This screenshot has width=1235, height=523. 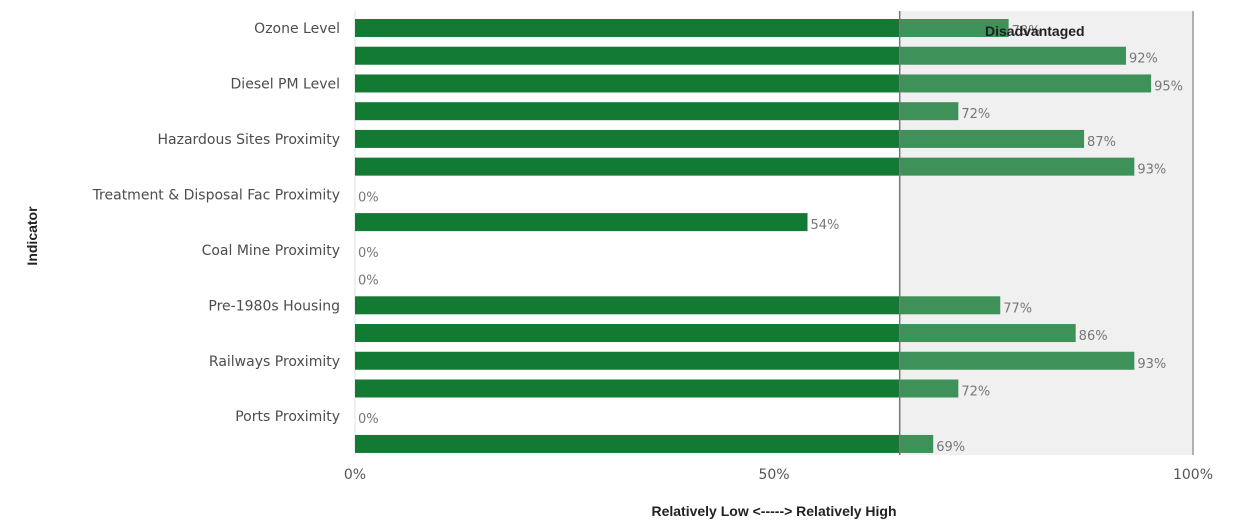 I want to click on x-tick-label: 50%, so click(x=773, y=475).